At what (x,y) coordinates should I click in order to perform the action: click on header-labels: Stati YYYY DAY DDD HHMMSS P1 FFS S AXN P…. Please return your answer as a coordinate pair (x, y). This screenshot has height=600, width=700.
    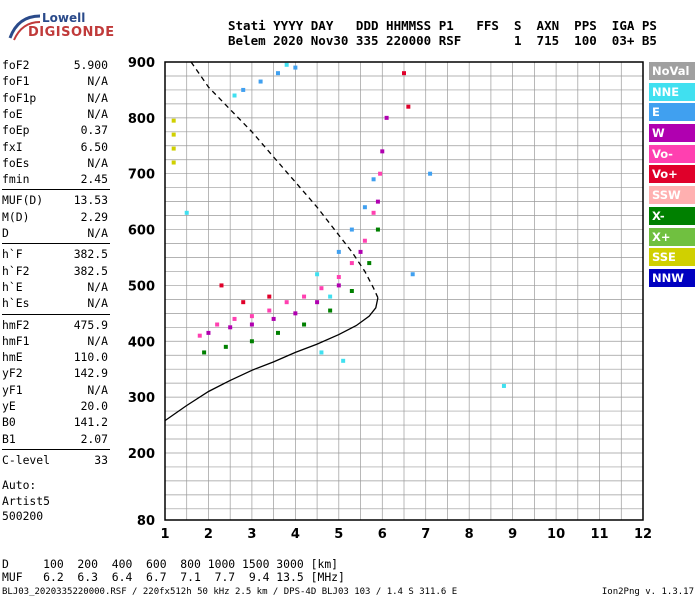
    Looking at the image, I should click on (442, 25).